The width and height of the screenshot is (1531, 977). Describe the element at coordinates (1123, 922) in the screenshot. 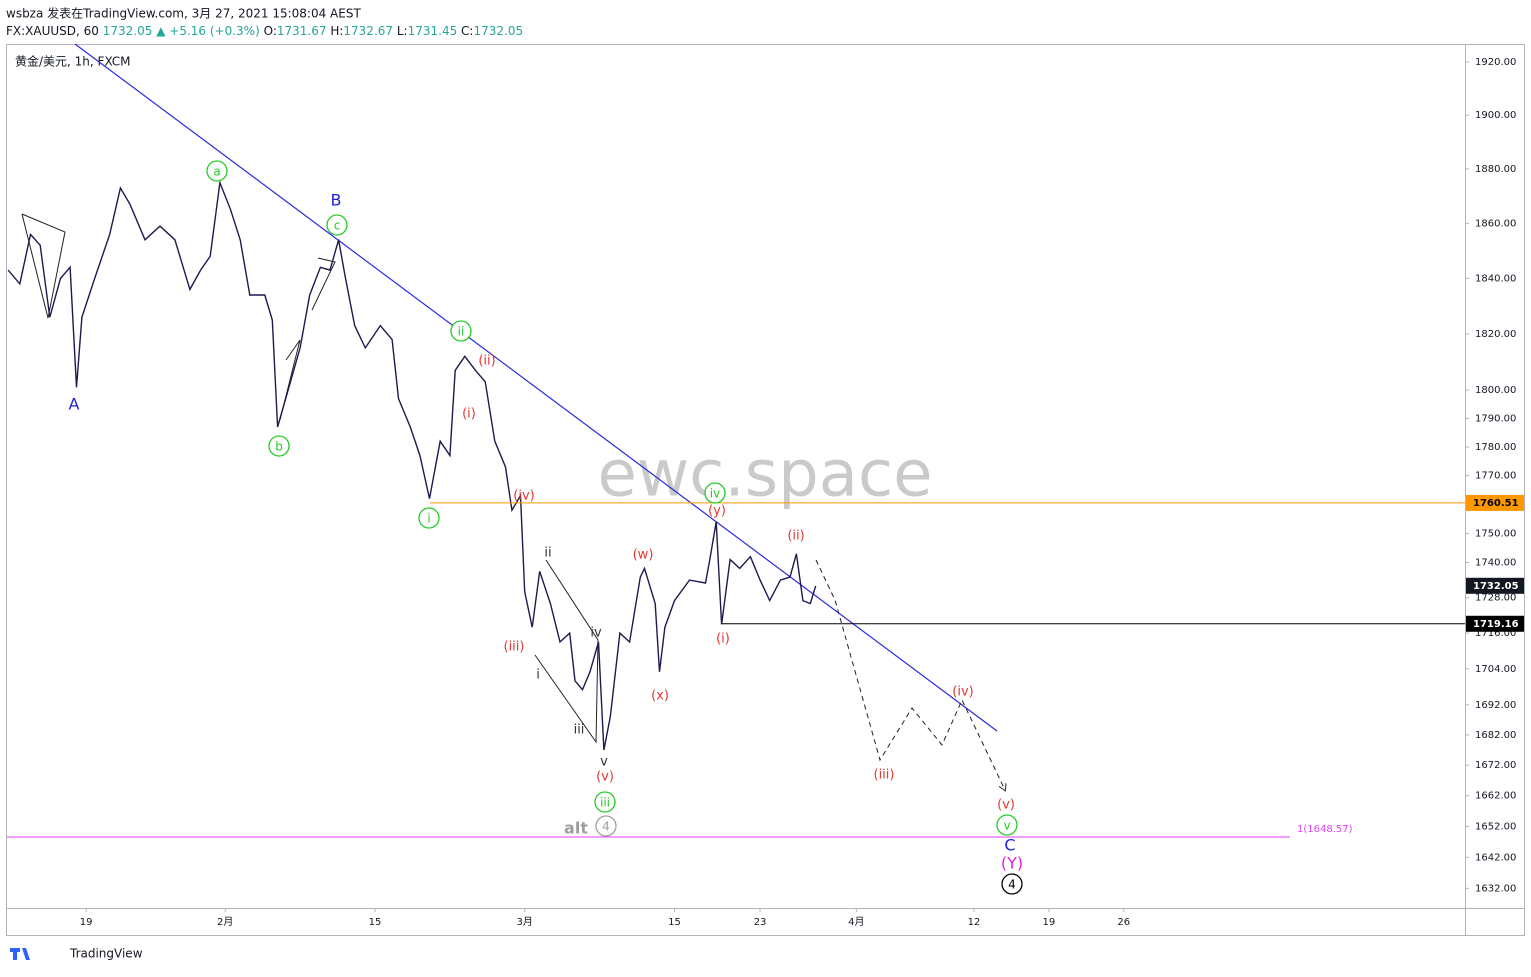

I see `x-tick-label: 26` at that location.